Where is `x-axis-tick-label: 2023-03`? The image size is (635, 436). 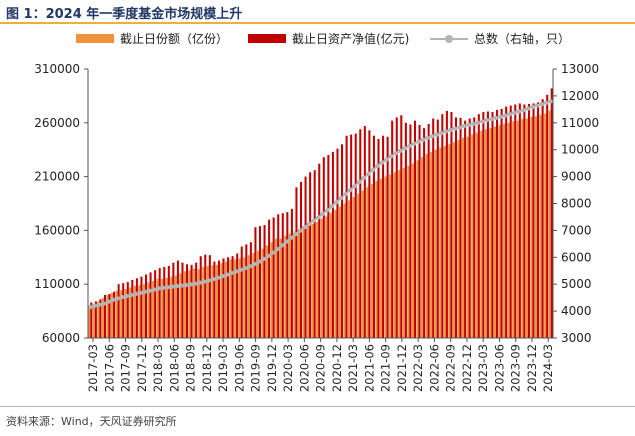
x-axis-tick-label: 2023-03 is located at coordinates (483, 368).